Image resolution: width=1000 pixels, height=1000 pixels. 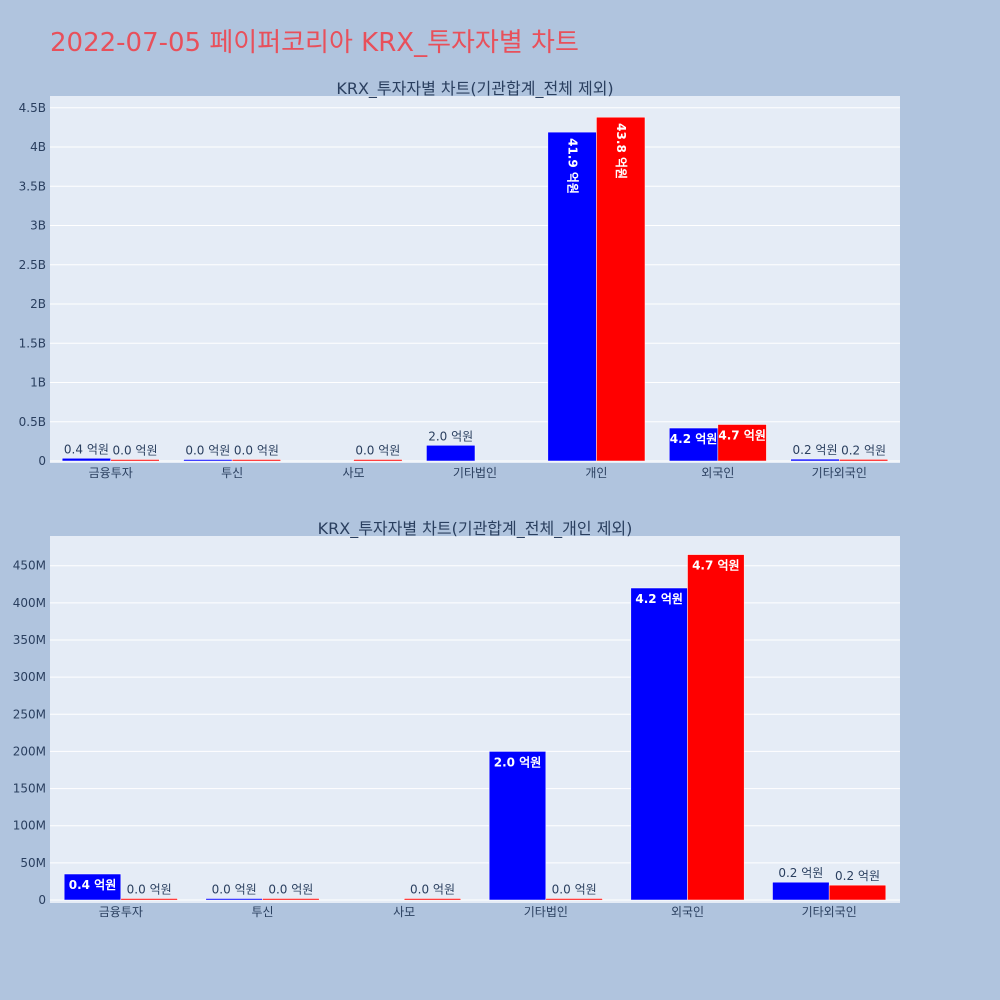 What do you see at coordinates (596, 473) in the screenshot?
I see `x-tick-label: 개인` at bounding box center [596, 473].